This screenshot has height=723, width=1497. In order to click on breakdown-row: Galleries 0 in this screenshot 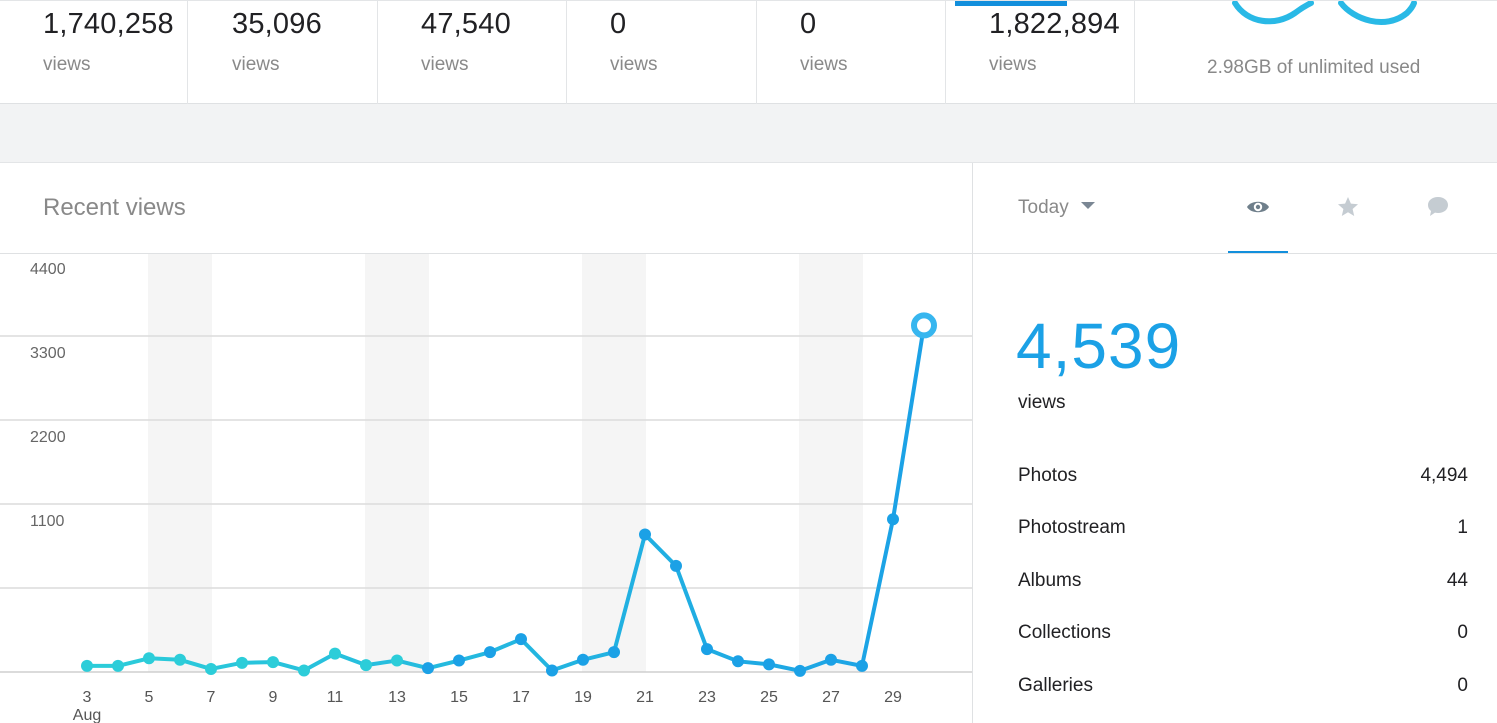, I will do `click(1243, 690)`.